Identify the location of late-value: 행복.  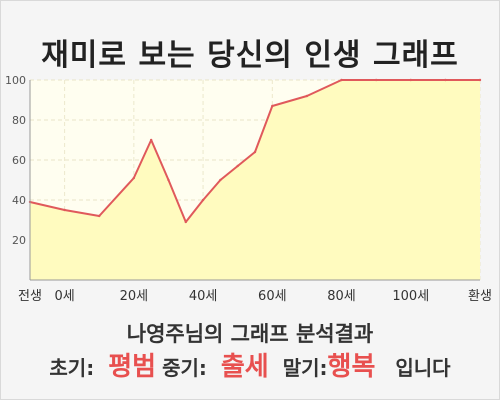
(351, 367).